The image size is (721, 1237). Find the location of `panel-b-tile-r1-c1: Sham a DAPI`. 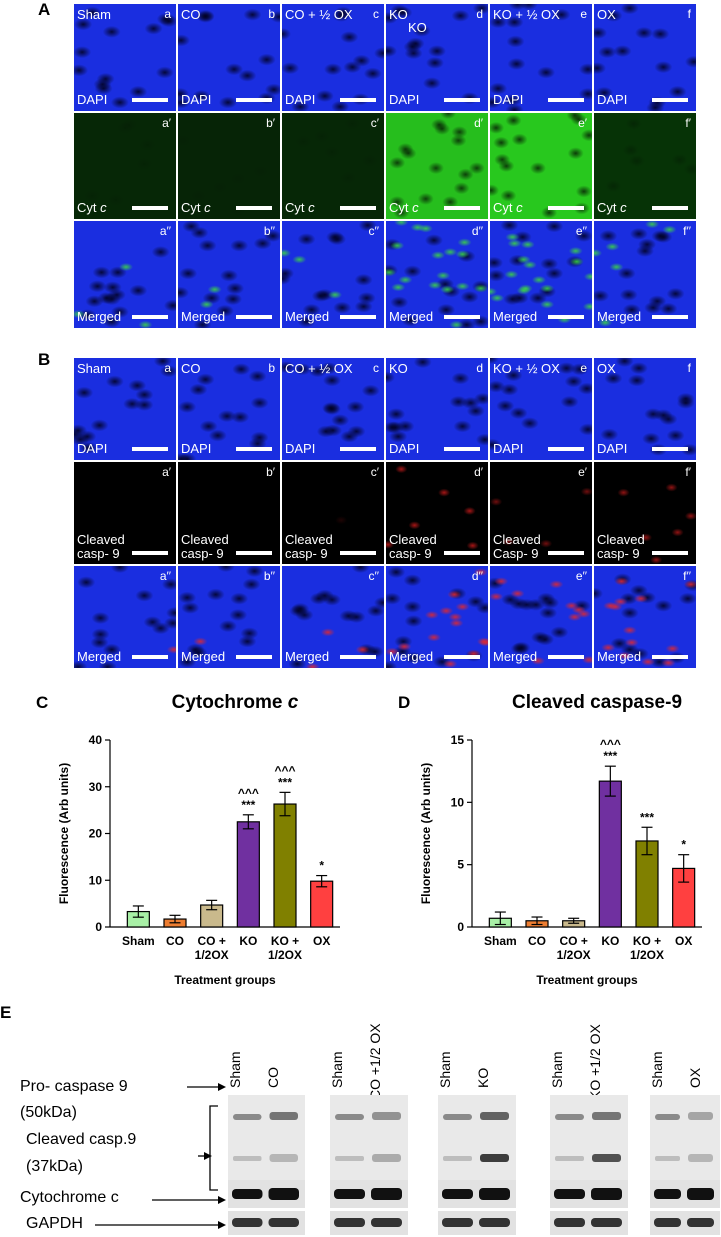

panel-b-tile-r1-c1: Sham a DAPI is located at coordinates (125, 409).